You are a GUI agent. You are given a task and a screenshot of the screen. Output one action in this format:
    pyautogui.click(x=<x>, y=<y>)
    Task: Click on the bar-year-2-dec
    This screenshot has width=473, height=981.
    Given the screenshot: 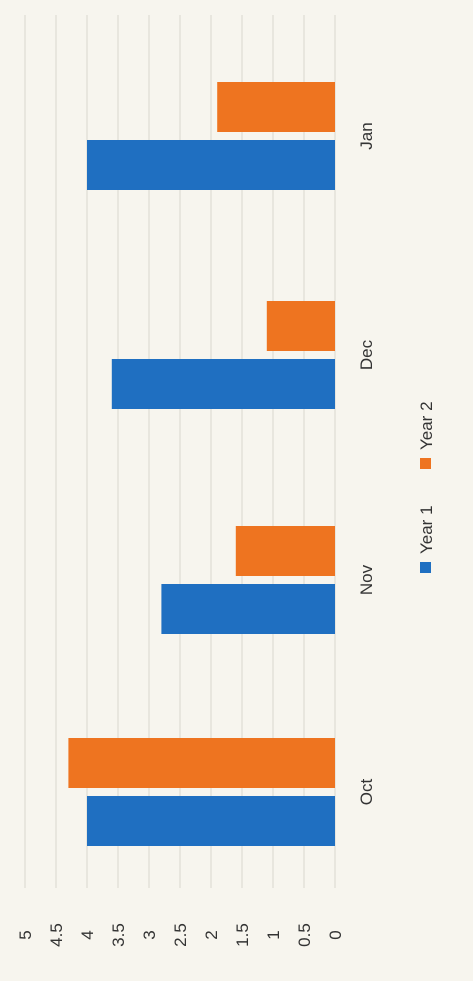 What is the action you would take?
    pyautogui.click(x=300, y=326)
    